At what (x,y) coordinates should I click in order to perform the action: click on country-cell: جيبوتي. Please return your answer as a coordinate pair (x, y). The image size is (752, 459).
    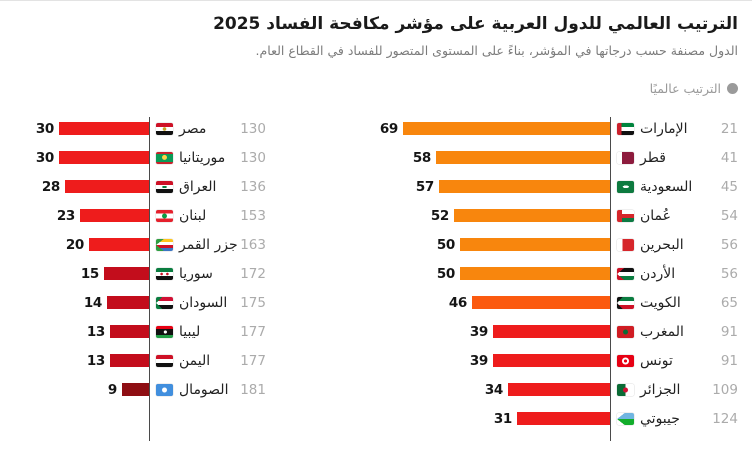
    Looking at the image, I should click on (654, 419).